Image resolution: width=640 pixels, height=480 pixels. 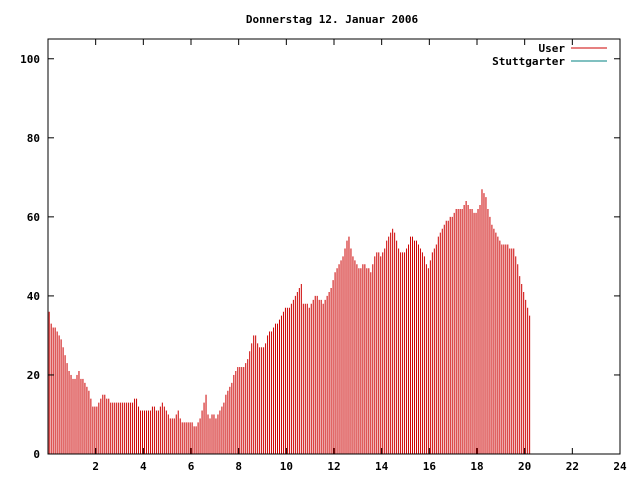 What do you see at coordinates (143, 466) in the screenshot?
I see `x-tick-label: 4` at bounding box center [143, 466].